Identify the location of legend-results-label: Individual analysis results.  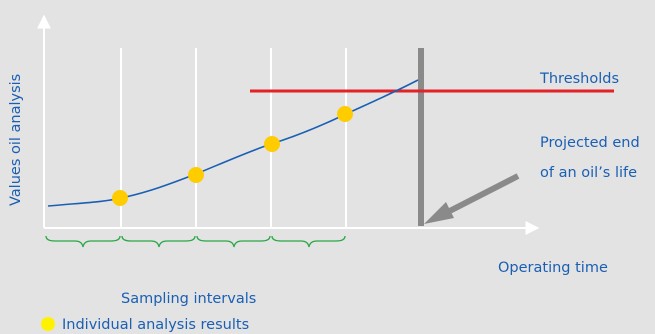
(155, 325).